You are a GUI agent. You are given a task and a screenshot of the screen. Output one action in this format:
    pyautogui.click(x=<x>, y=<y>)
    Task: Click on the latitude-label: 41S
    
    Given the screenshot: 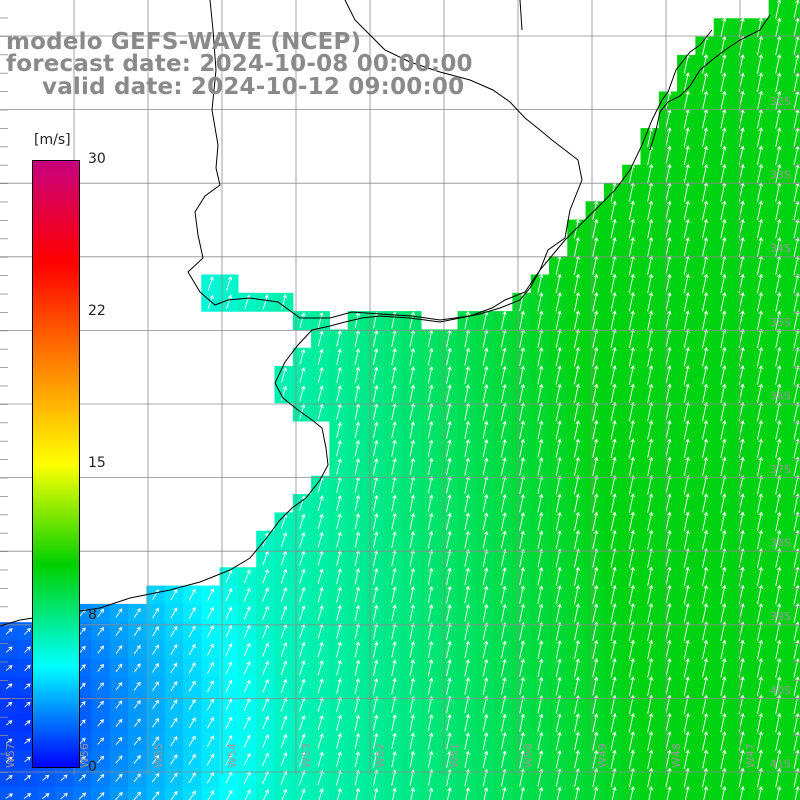 What is the action you would take?
    pyautogui.click(x=780, y=763)
    